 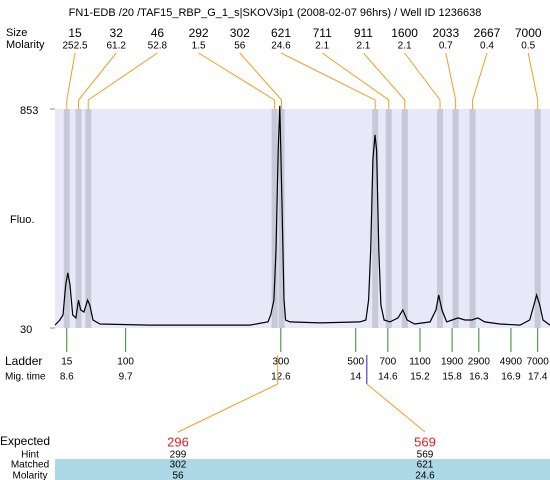 I want to click on peak-size: 15, so click(x=75, y=33).